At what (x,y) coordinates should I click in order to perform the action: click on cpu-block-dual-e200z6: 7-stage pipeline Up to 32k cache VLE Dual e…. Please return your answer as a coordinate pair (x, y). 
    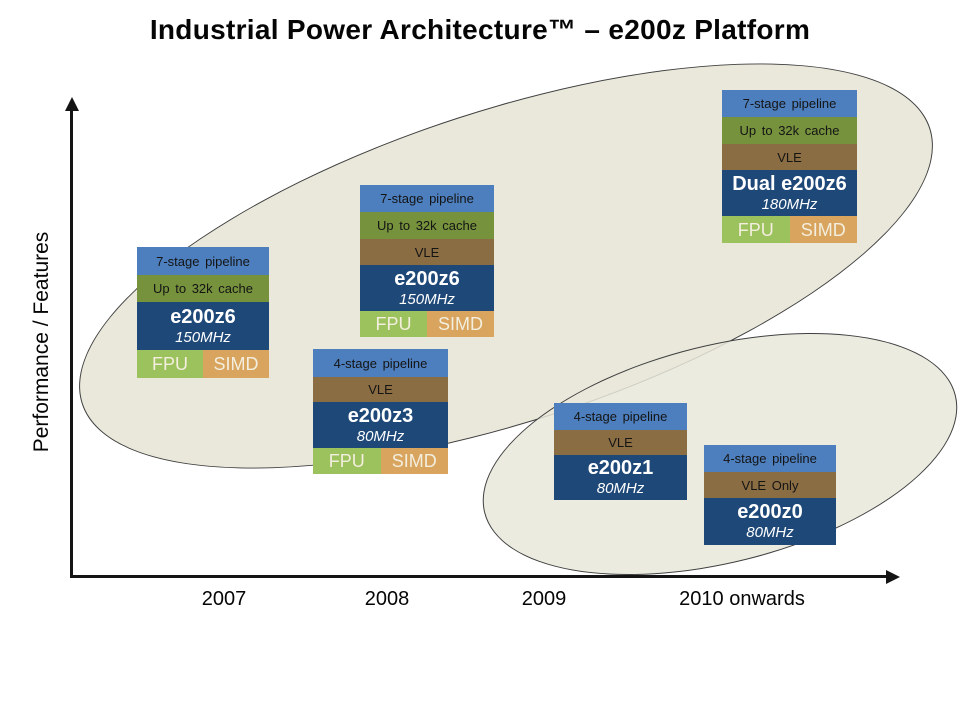
    Looking at the image, I should click on (789, 166).